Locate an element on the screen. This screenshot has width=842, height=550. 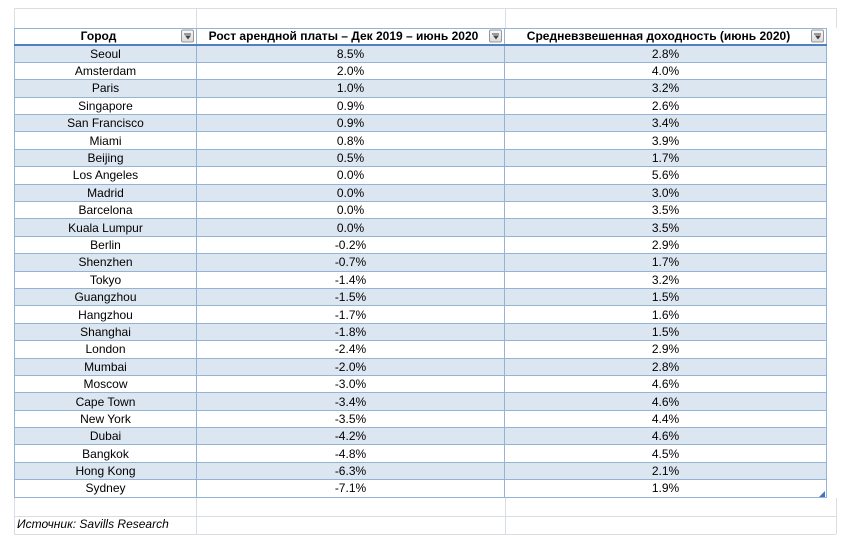
table-cell: -4.2% is located at coordinates (350, 436).